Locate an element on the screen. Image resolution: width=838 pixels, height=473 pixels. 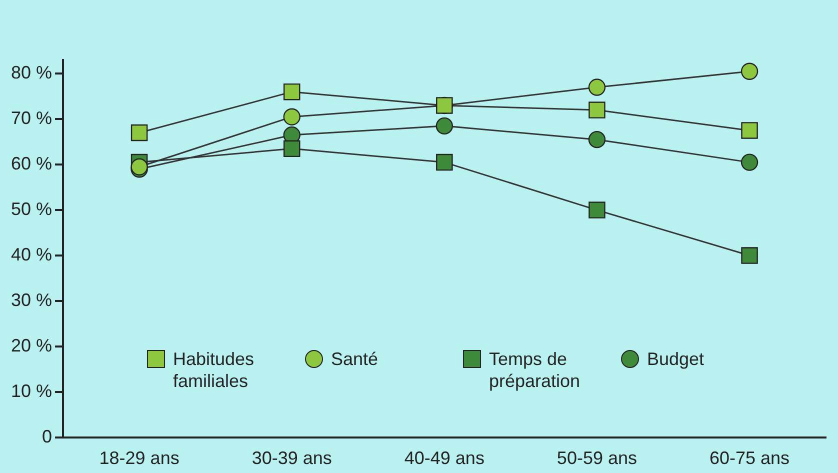
x-tick-label: 50-59 ans is located at coordinates (596, 458).